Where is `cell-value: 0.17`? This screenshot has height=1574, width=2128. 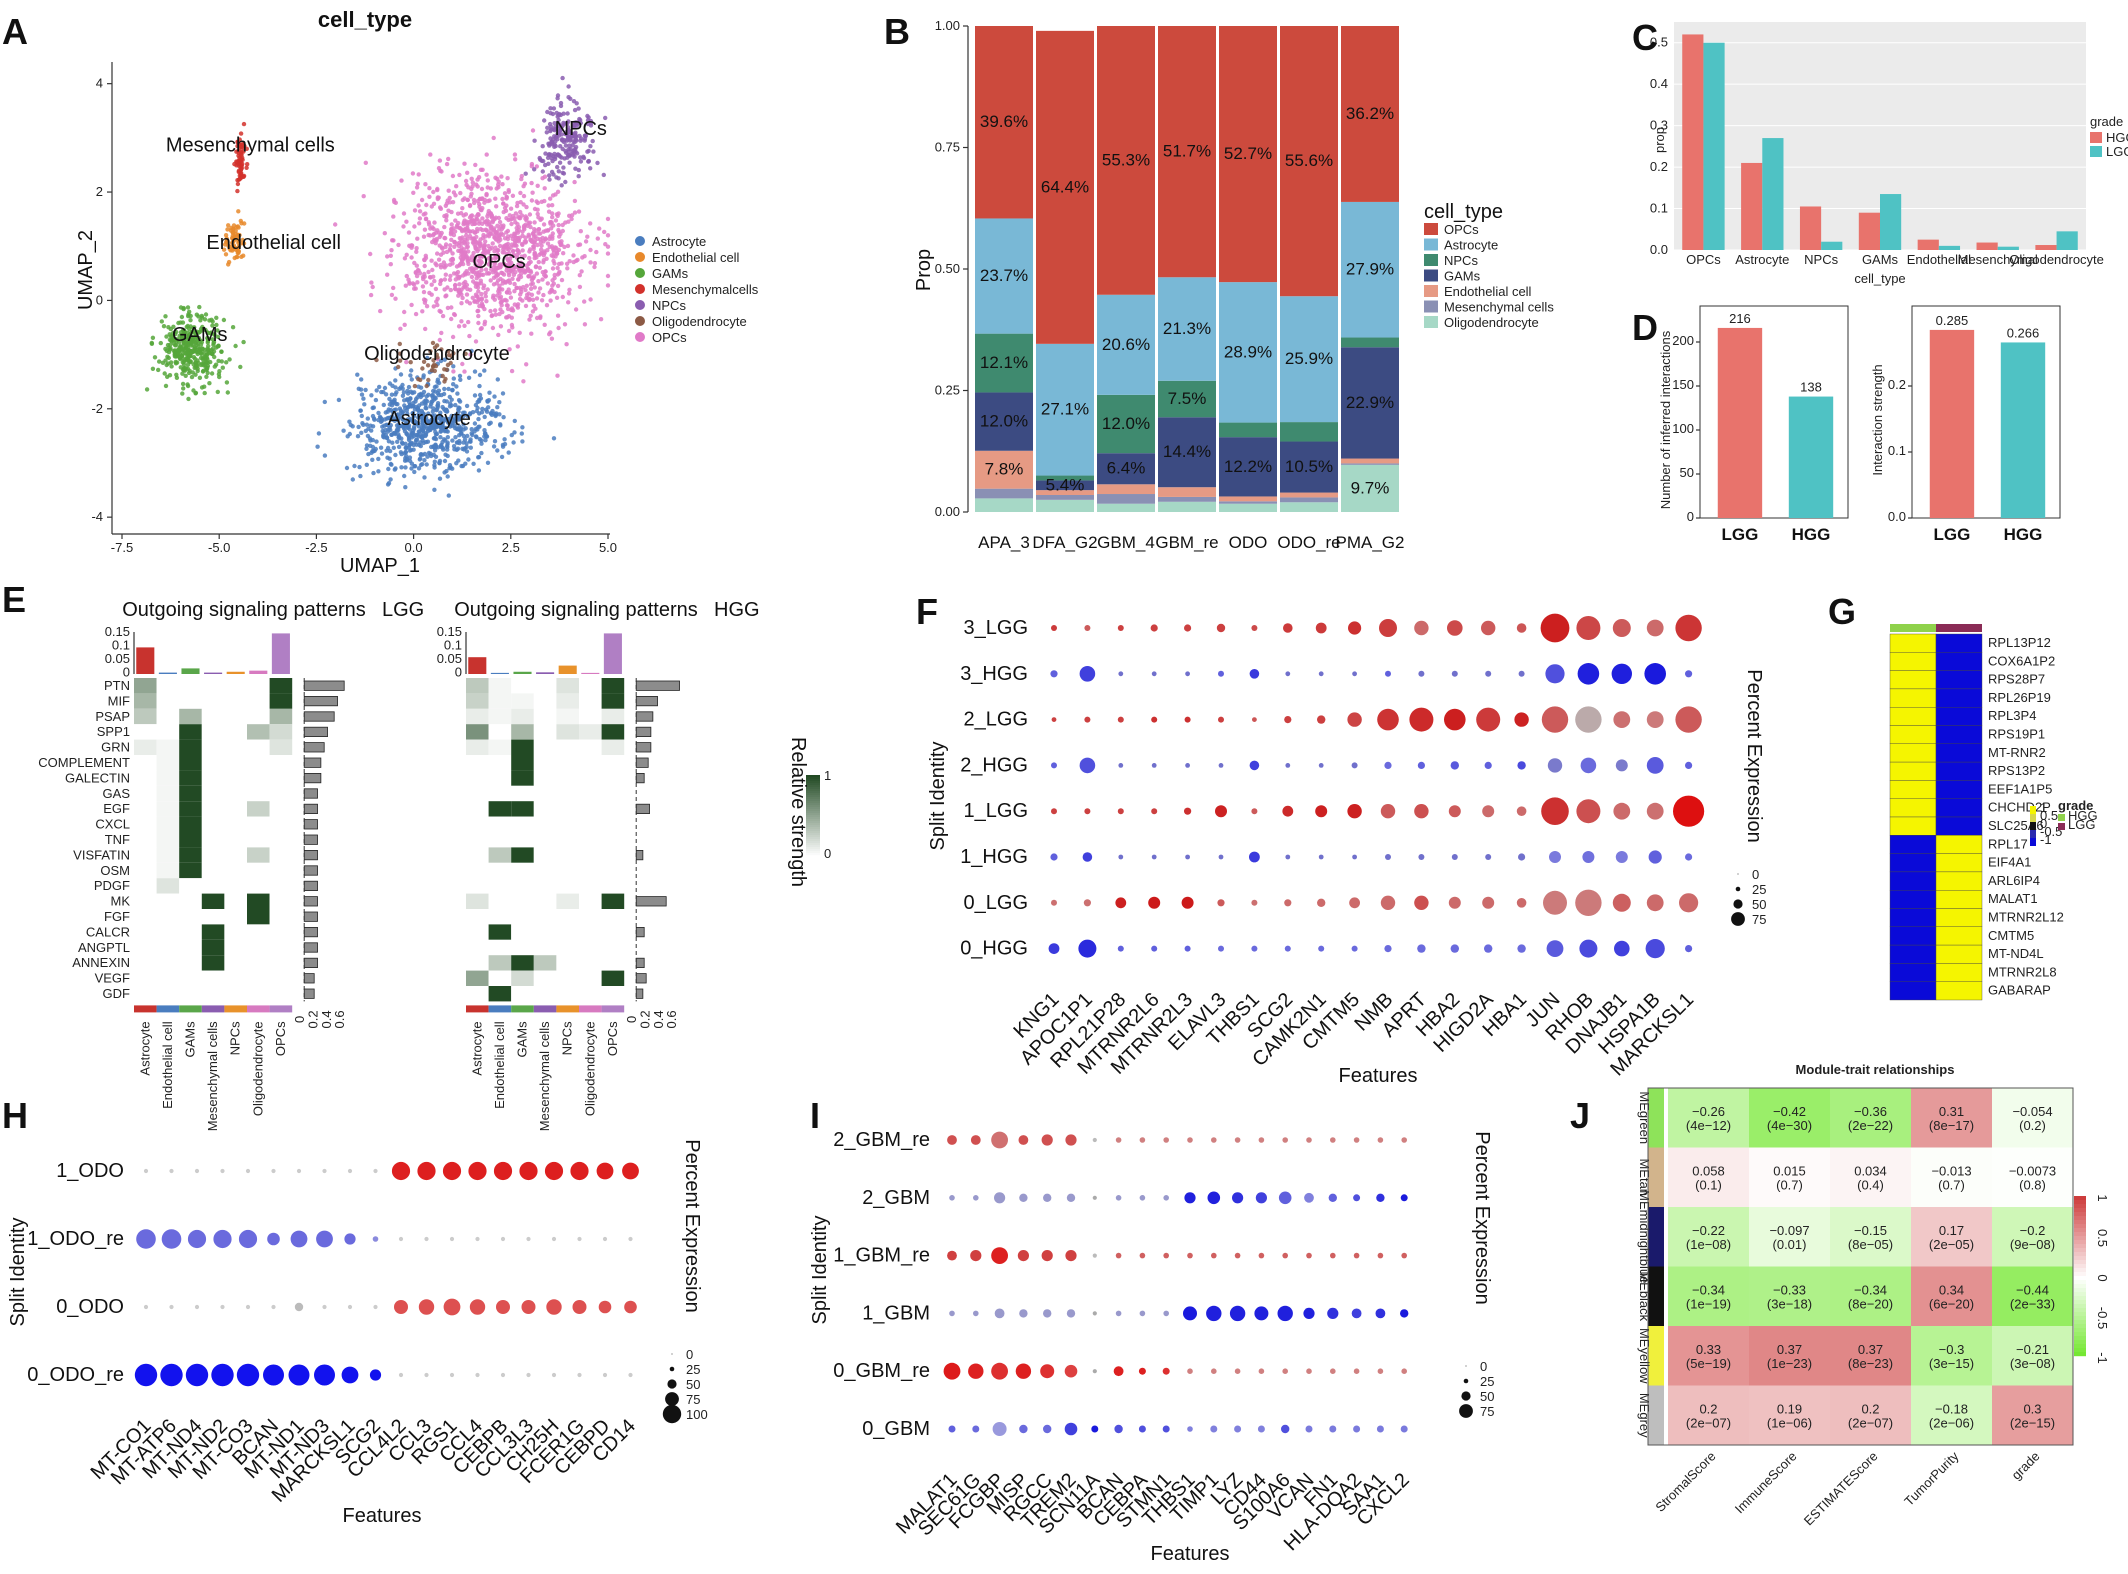 cell-value: 0.17 is located at coordinates (1951, 1230).